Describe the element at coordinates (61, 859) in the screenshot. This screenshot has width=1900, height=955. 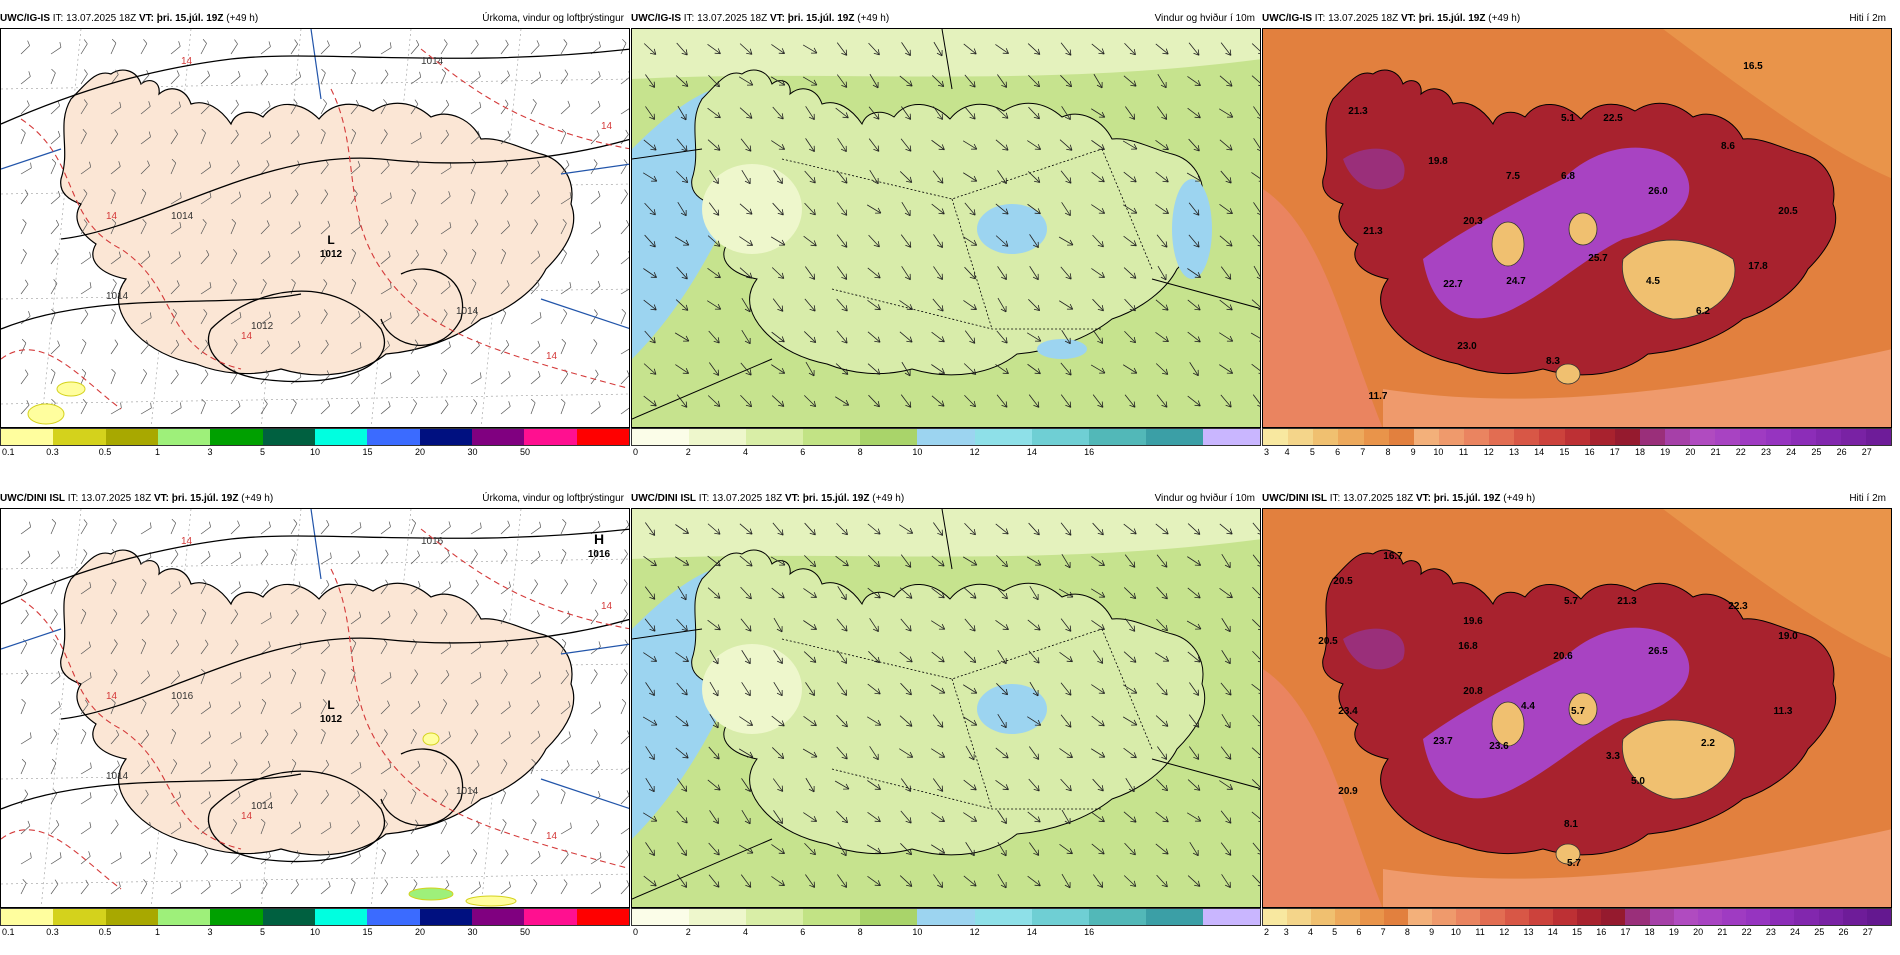
I see `isotherm` at that location.